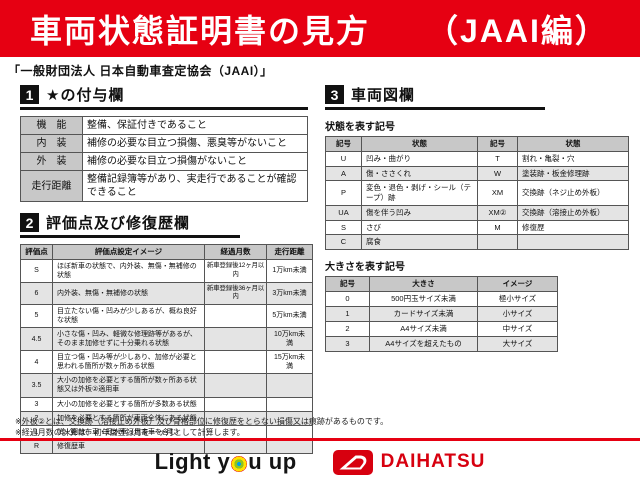 This screenshot has width=640, height=480. Describe the element at coordinates (29, 222) in the screenshot. I see `section-2-number-badge: 2` at that location.